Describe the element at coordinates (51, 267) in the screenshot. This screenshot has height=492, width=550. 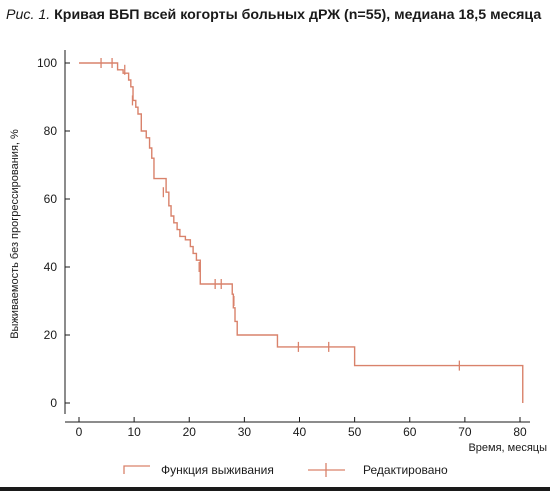
I see `y-tick-label-40: 40` at that location.